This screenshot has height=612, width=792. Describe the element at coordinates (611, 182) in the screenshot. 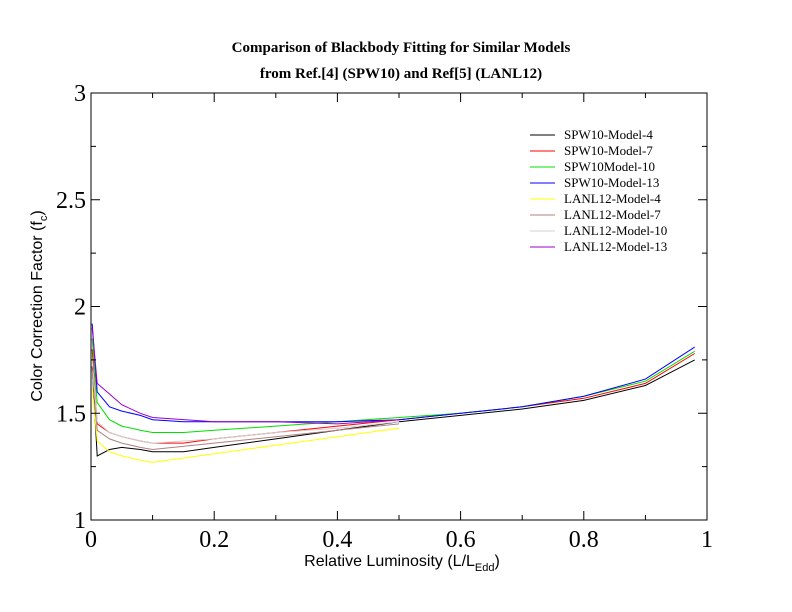

I see `legend-label-3: SPW10-Model-13` at that location.